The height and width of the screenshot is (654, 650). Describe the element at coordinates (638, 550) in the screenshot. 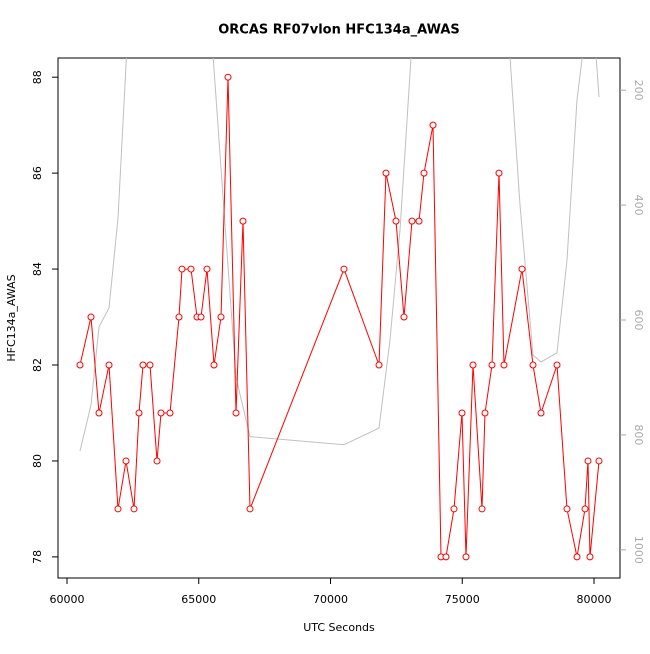

I see `y2-tick-label: 1000` at that location.